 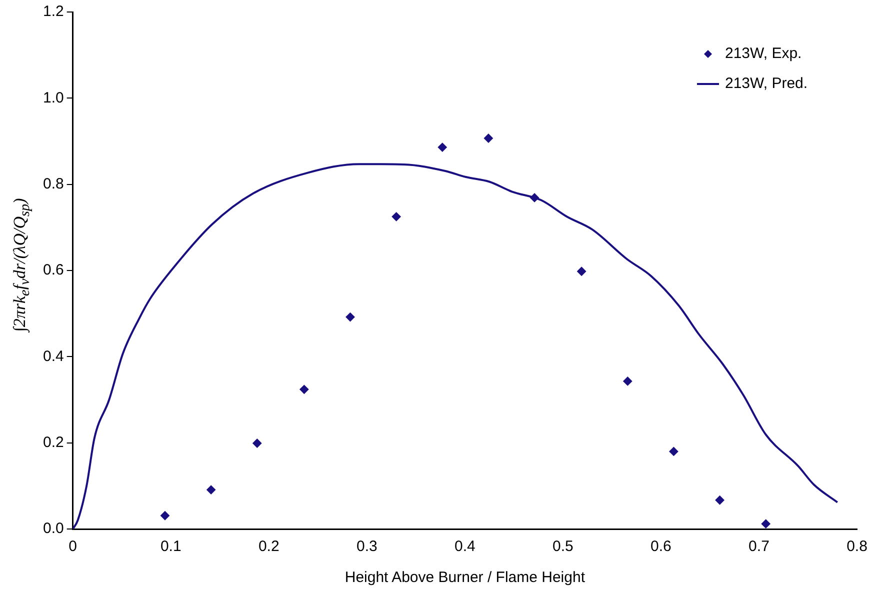 I want to click on y-tick-label: 0.8, so click(x=53, y=183).